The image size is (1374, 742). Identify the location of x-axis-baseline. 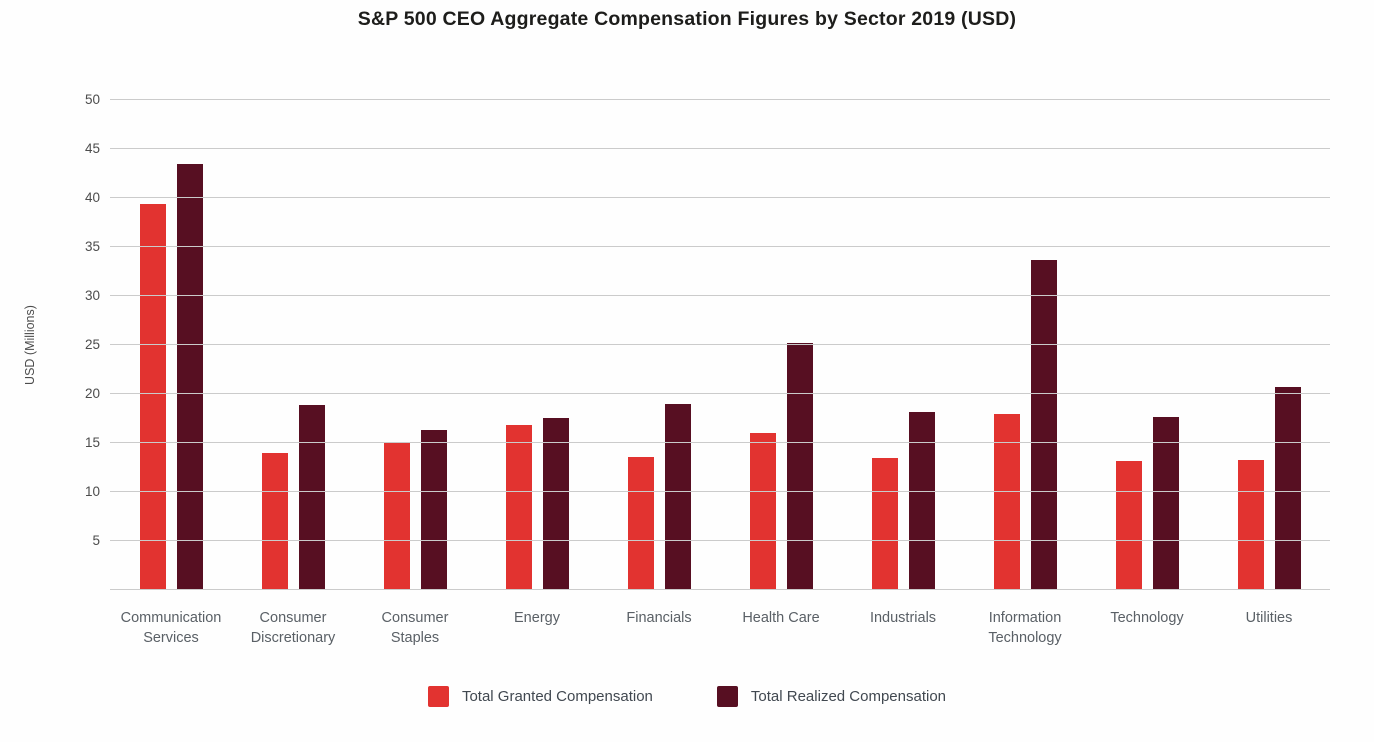
(720, 589).